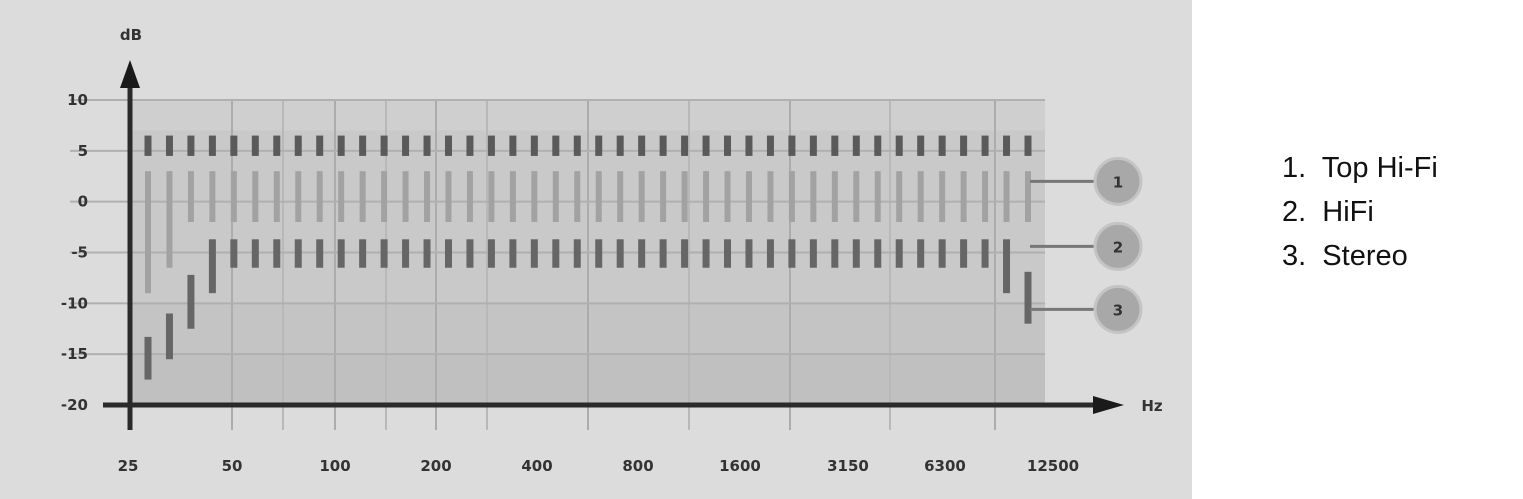 Image resolution: width=1523 pixels, height=499 pixels. I want to click on y-axis-label: dB, so click(131, 35).